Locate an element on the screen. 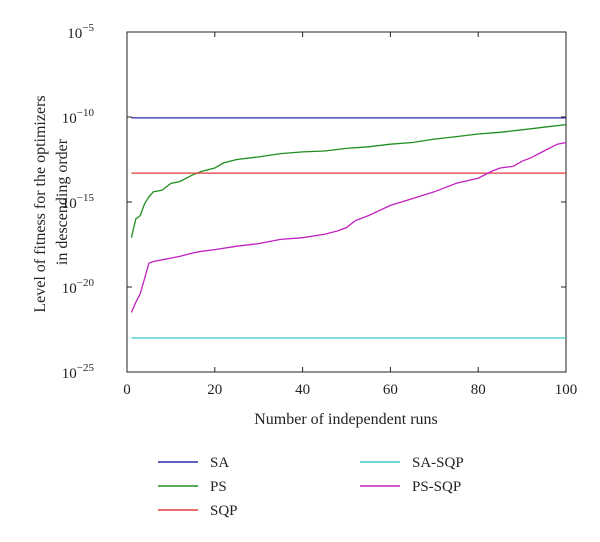  y-tick-label: 10−5 is located at coordinates (80, 32).